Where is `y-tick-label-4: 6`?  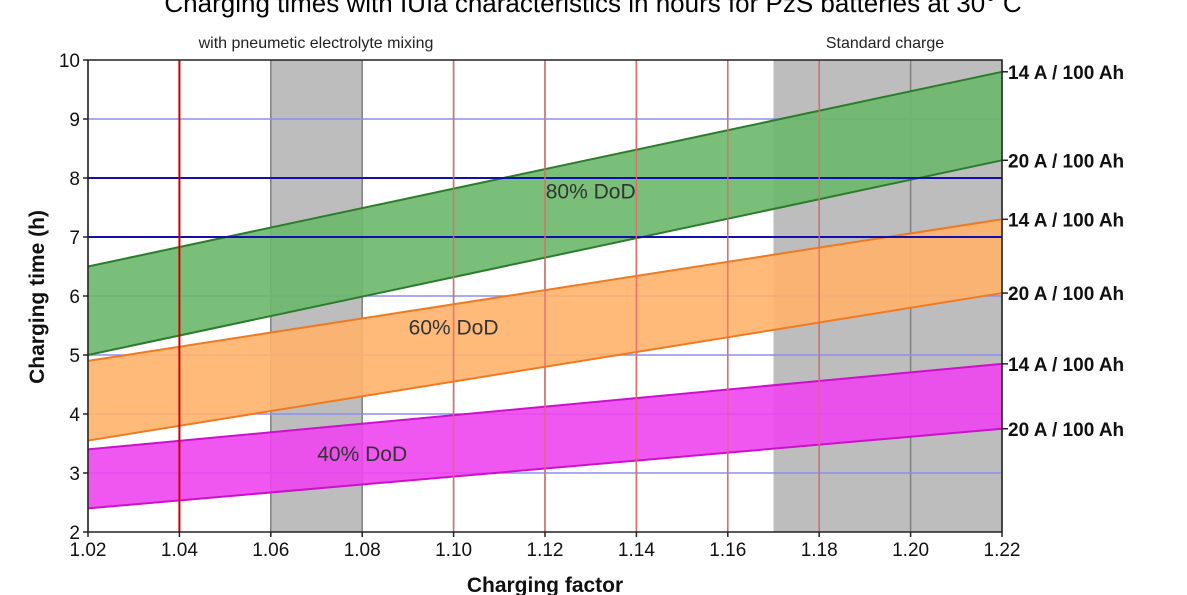
y-tick-label-4: 6 is located at coordinates (74, 297).